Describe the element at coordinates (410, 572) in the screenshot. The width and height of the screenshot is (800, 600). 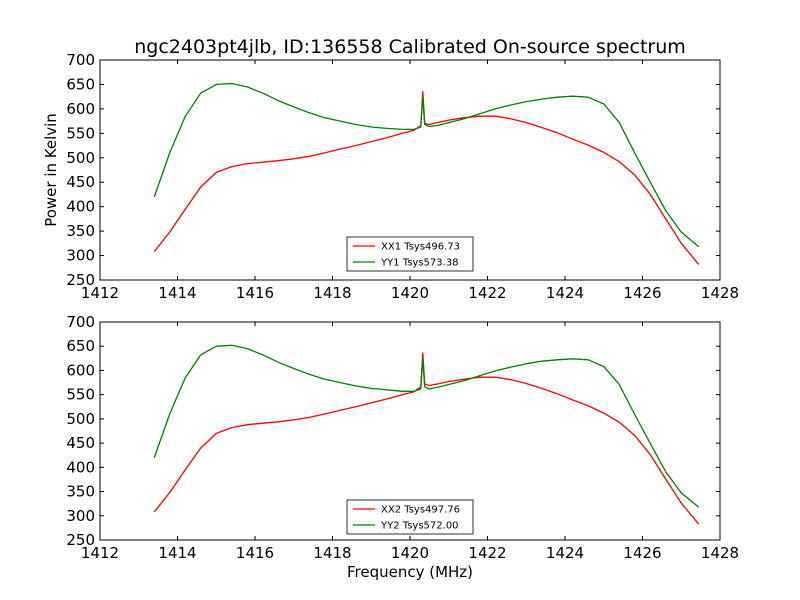
I see `x-axis-label: Frequency (MHz)` at that location.